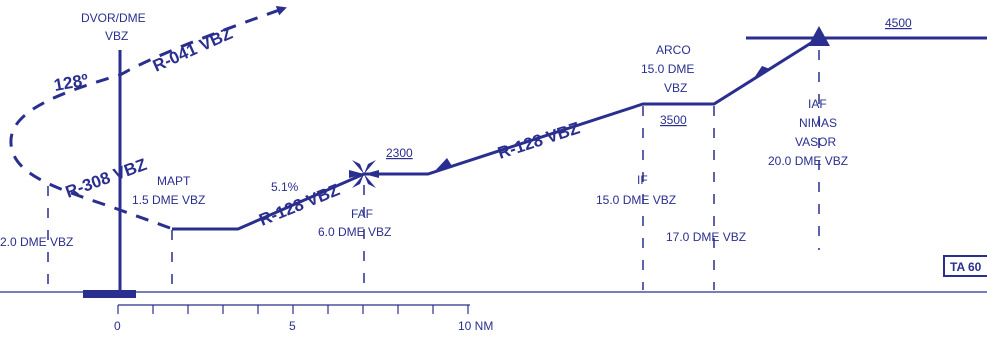  I want to click on navaid-ident-label: VBZ, so click(116, 36).